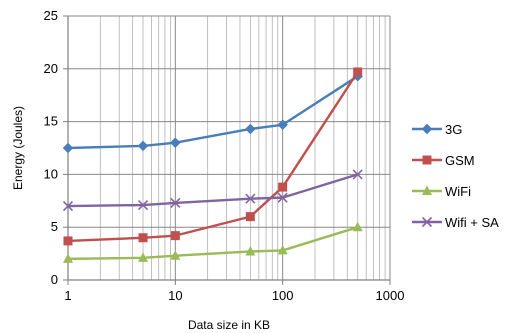  I want to click on y-tick-label: 0, so click(54, 279).